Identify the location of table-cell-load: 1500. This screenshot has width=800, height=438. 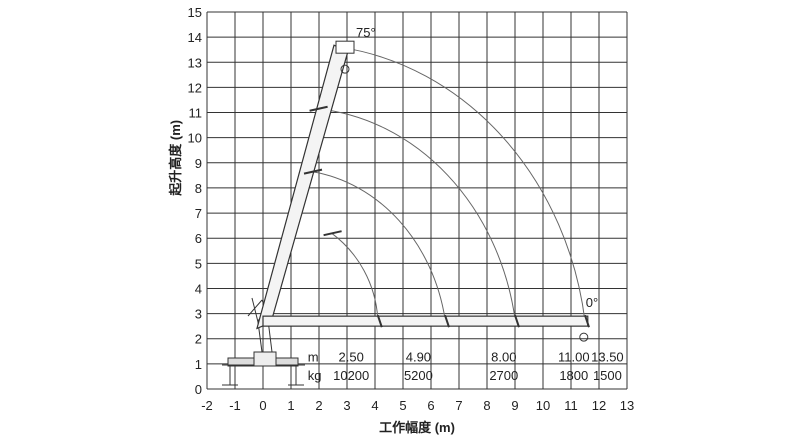
(607, 375).